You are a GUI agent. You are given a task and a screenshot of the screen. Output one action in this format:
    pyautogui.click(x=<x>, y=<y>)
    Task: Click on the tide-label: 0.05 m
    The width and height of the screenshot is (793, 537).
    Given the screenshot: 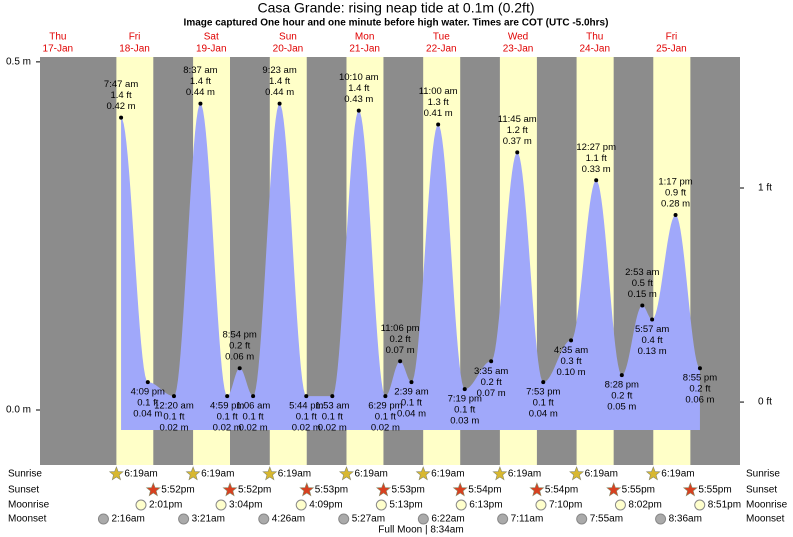 What is the action you would take?
    pyautogui.click(x=621, y=407)
    